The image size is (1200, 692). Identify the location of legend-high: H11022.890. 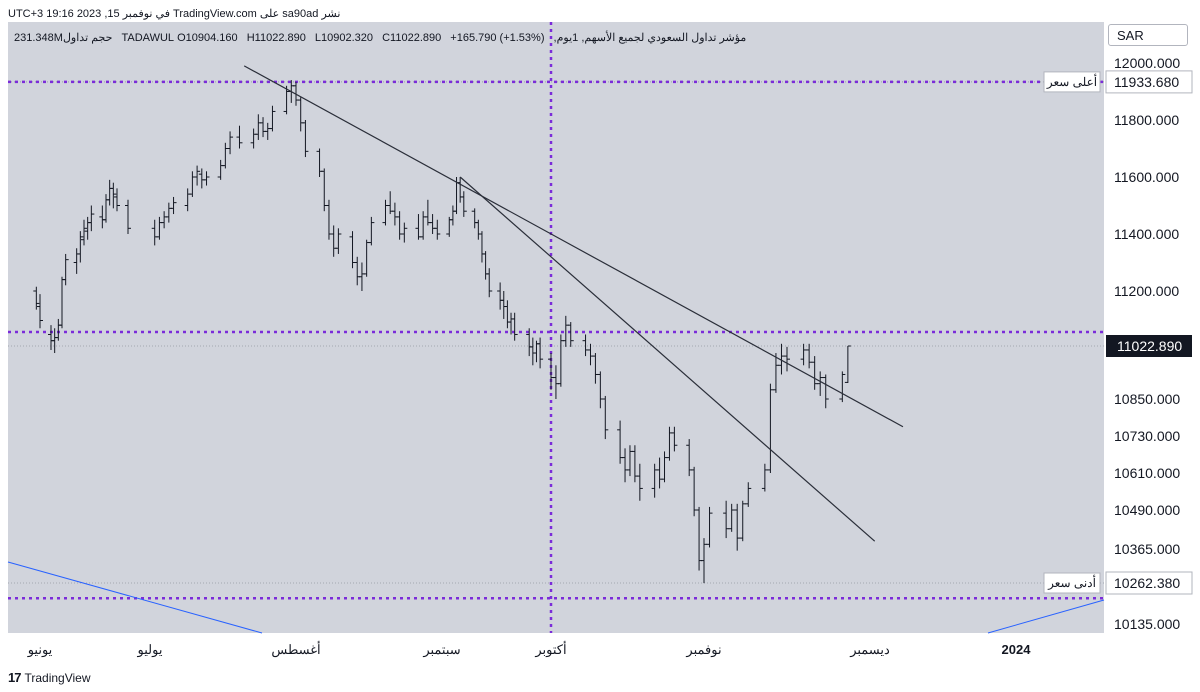
(276, 38).